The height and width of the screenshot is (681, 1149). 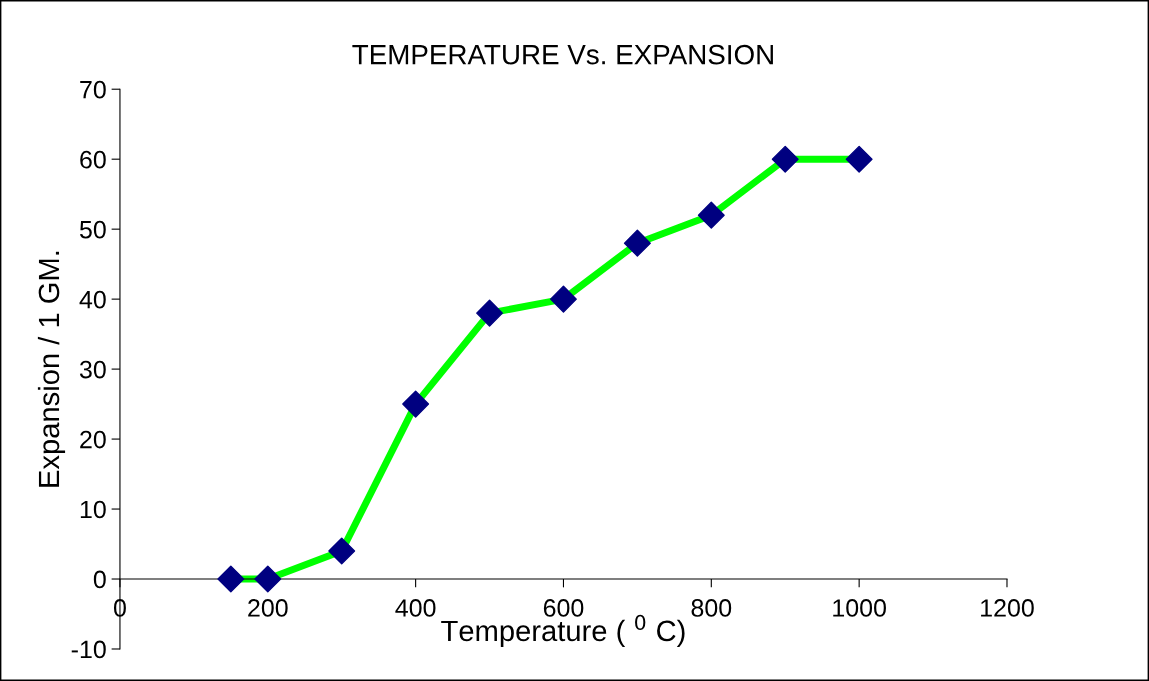 What do you see at coordinates (99, 579) in the screenshot?
I see `y-tick-label: 0` at bounding box center [99, 579].